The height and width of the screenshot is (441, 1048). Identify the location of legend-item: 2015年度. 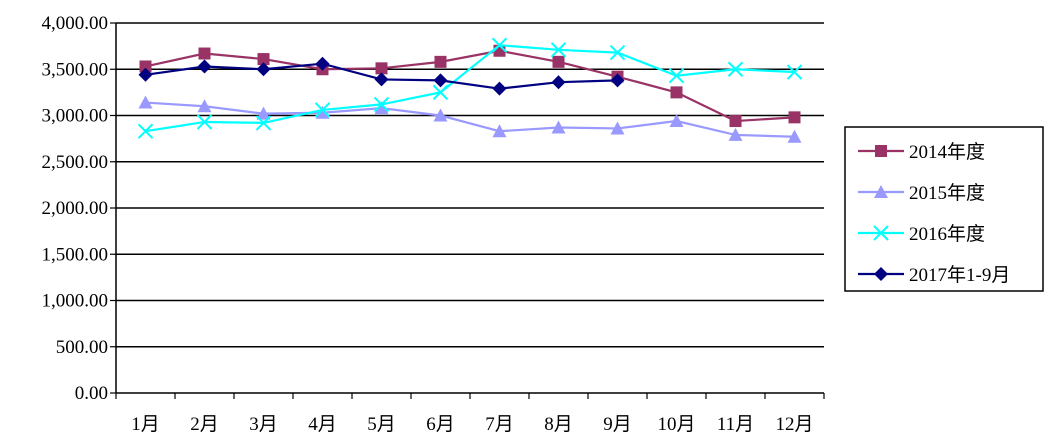
(921, 193).